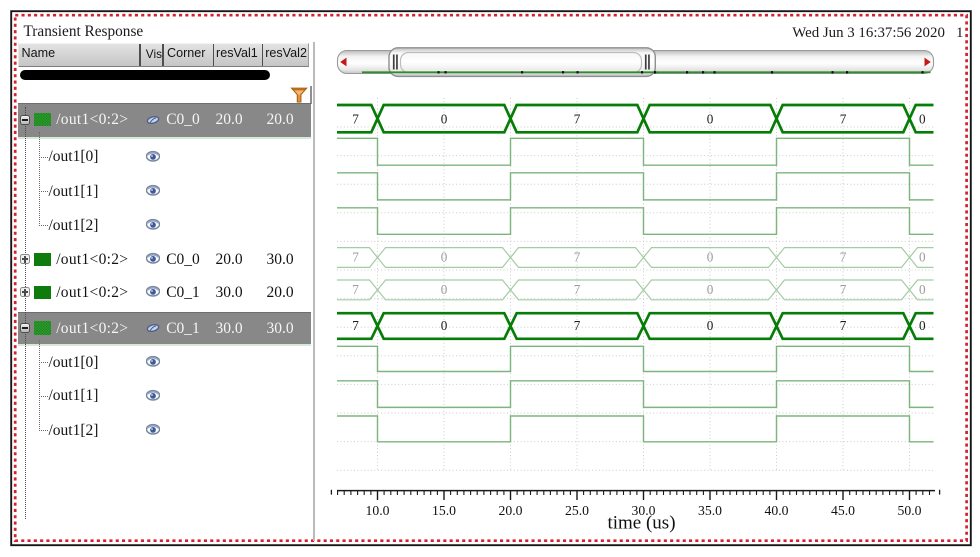  Describe the element at coordinates (644, 510) in the screenshot. I see `svg-text: 30.0` at that location.